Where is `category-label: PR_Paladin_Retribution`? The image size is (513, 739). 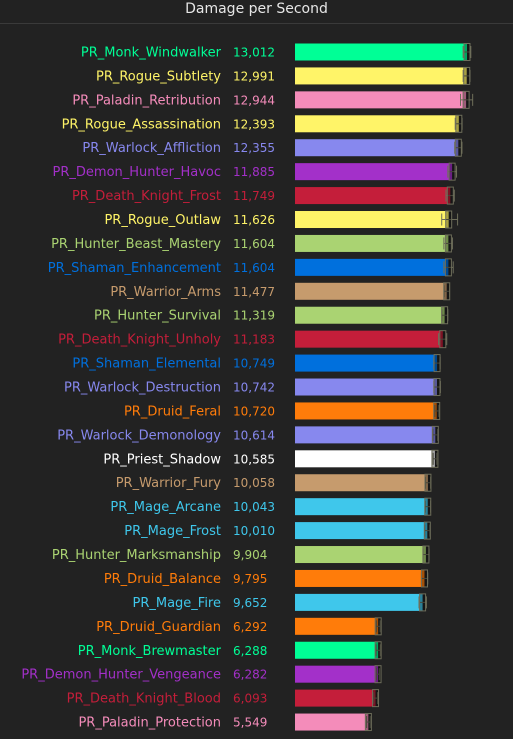
category-label: PR_Paladin_Retribution is located at coordinates (146, 100).